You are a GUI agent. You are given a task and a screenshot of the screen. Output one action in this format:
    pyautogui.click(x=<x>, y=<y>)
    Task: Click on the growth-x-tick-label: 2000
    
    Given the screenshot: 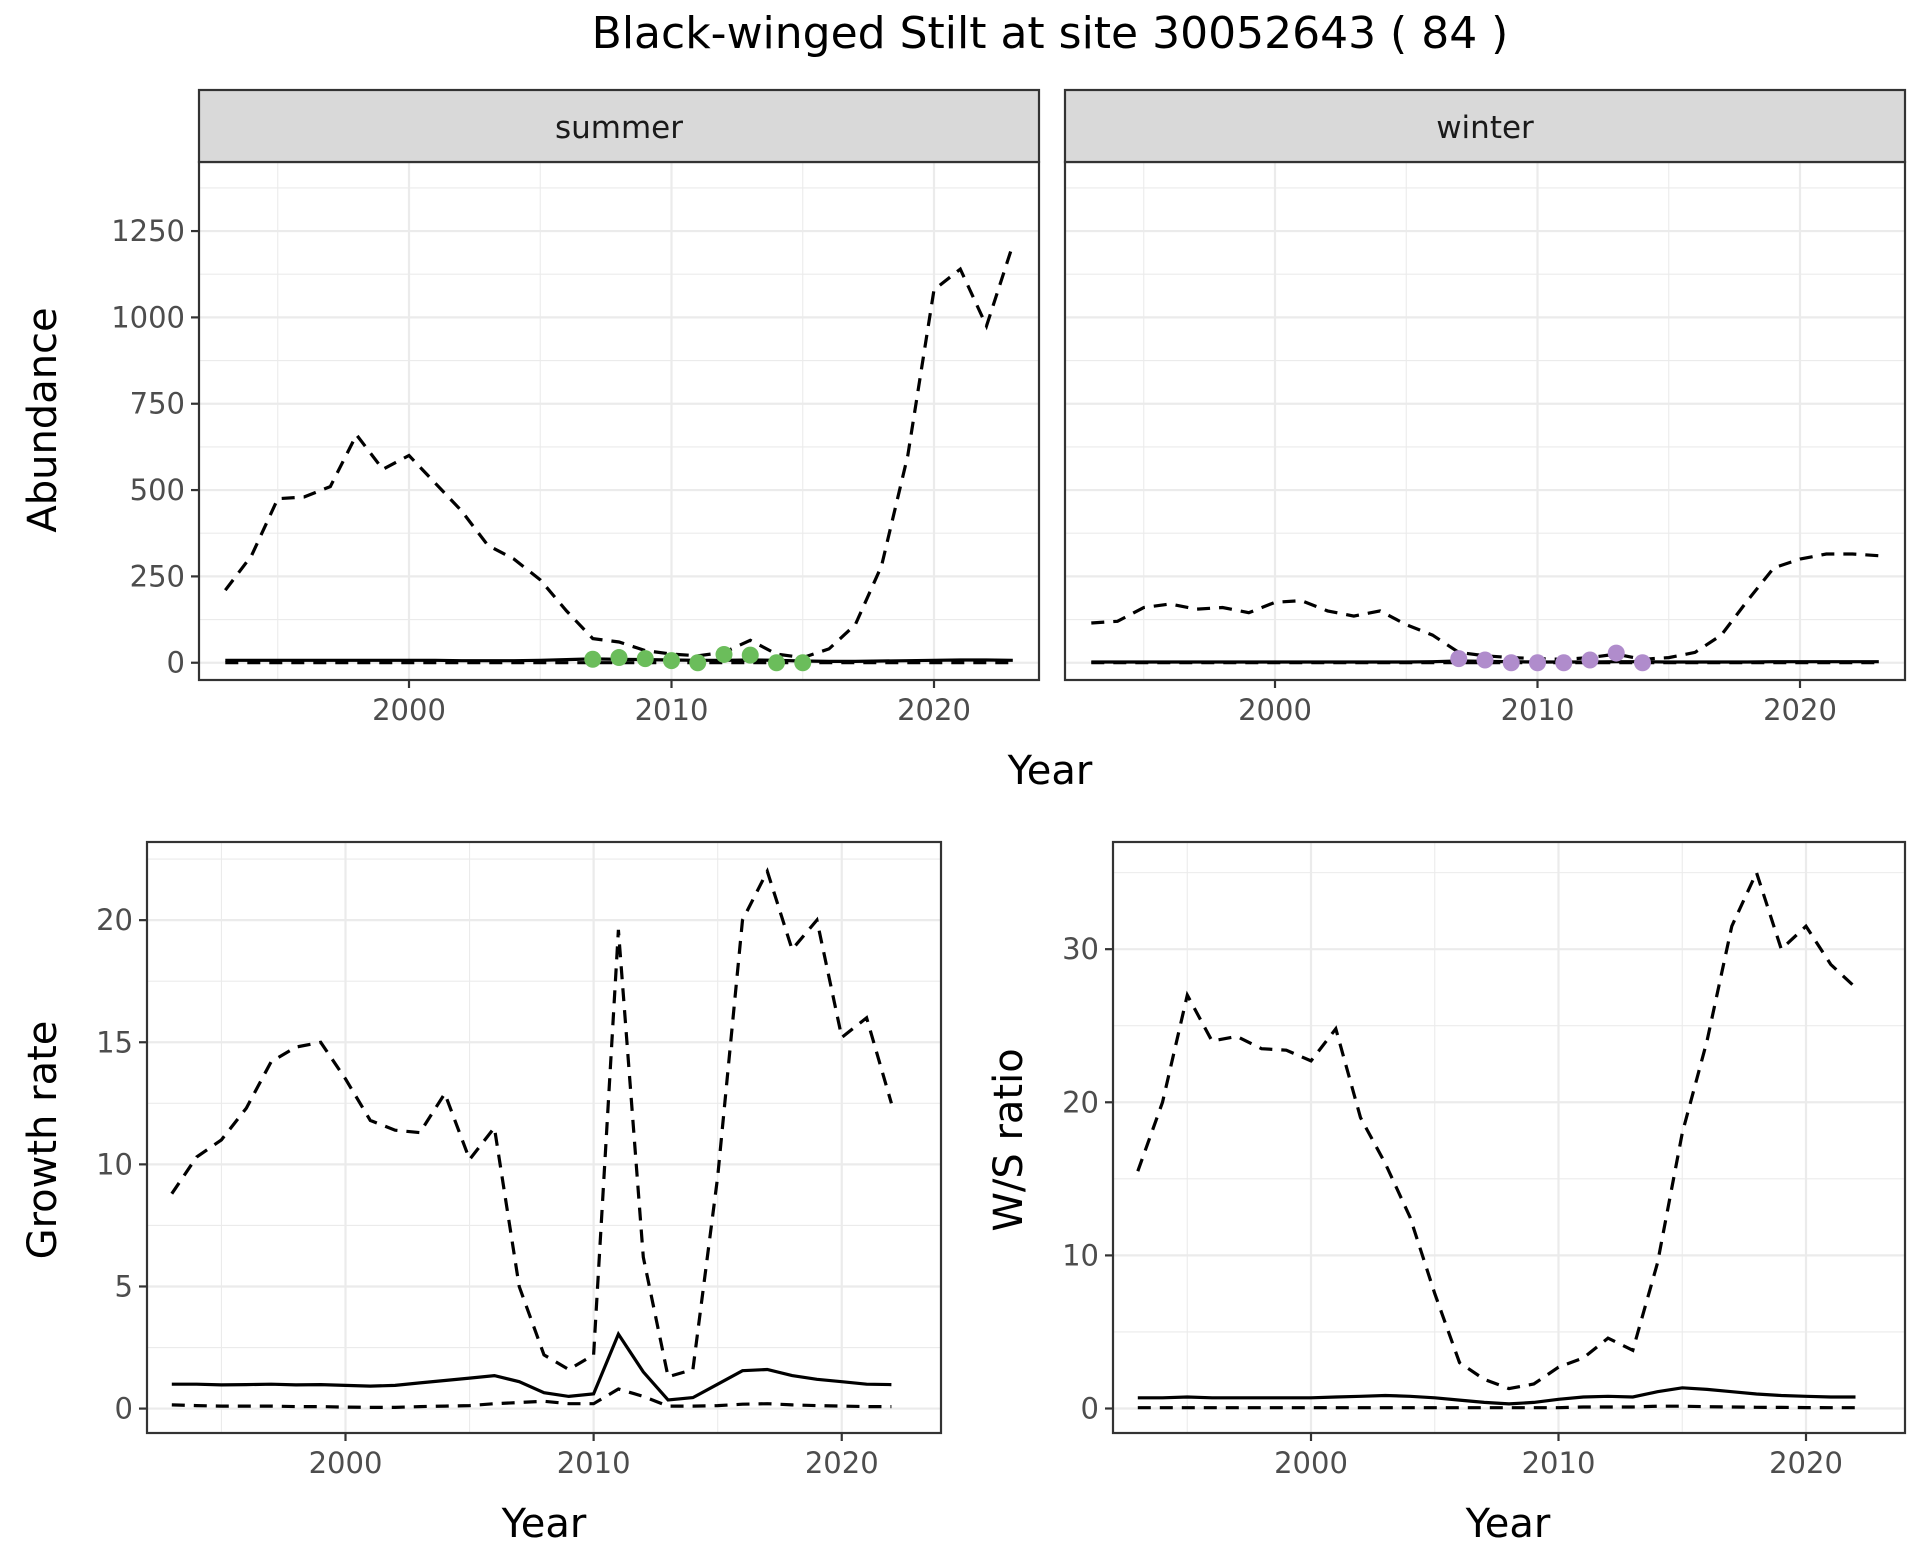 What is the action you would take?
    pyautogui.click(x=346, y=1463)
    